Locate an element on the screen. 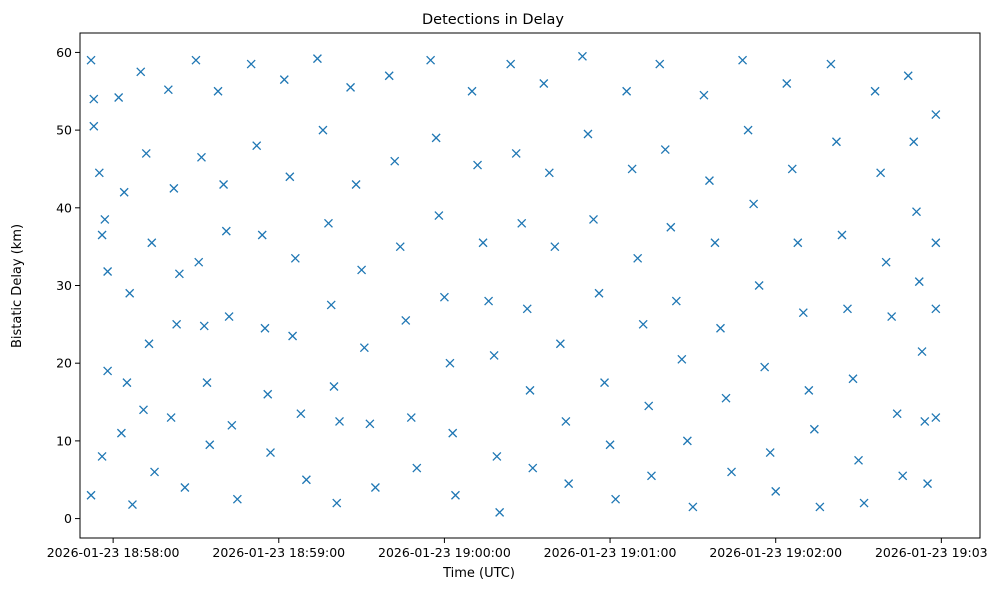 The image size is (987, 594). x-tick-label: 2026-01-23 18:58:00 is located at coordinates (113, 552).